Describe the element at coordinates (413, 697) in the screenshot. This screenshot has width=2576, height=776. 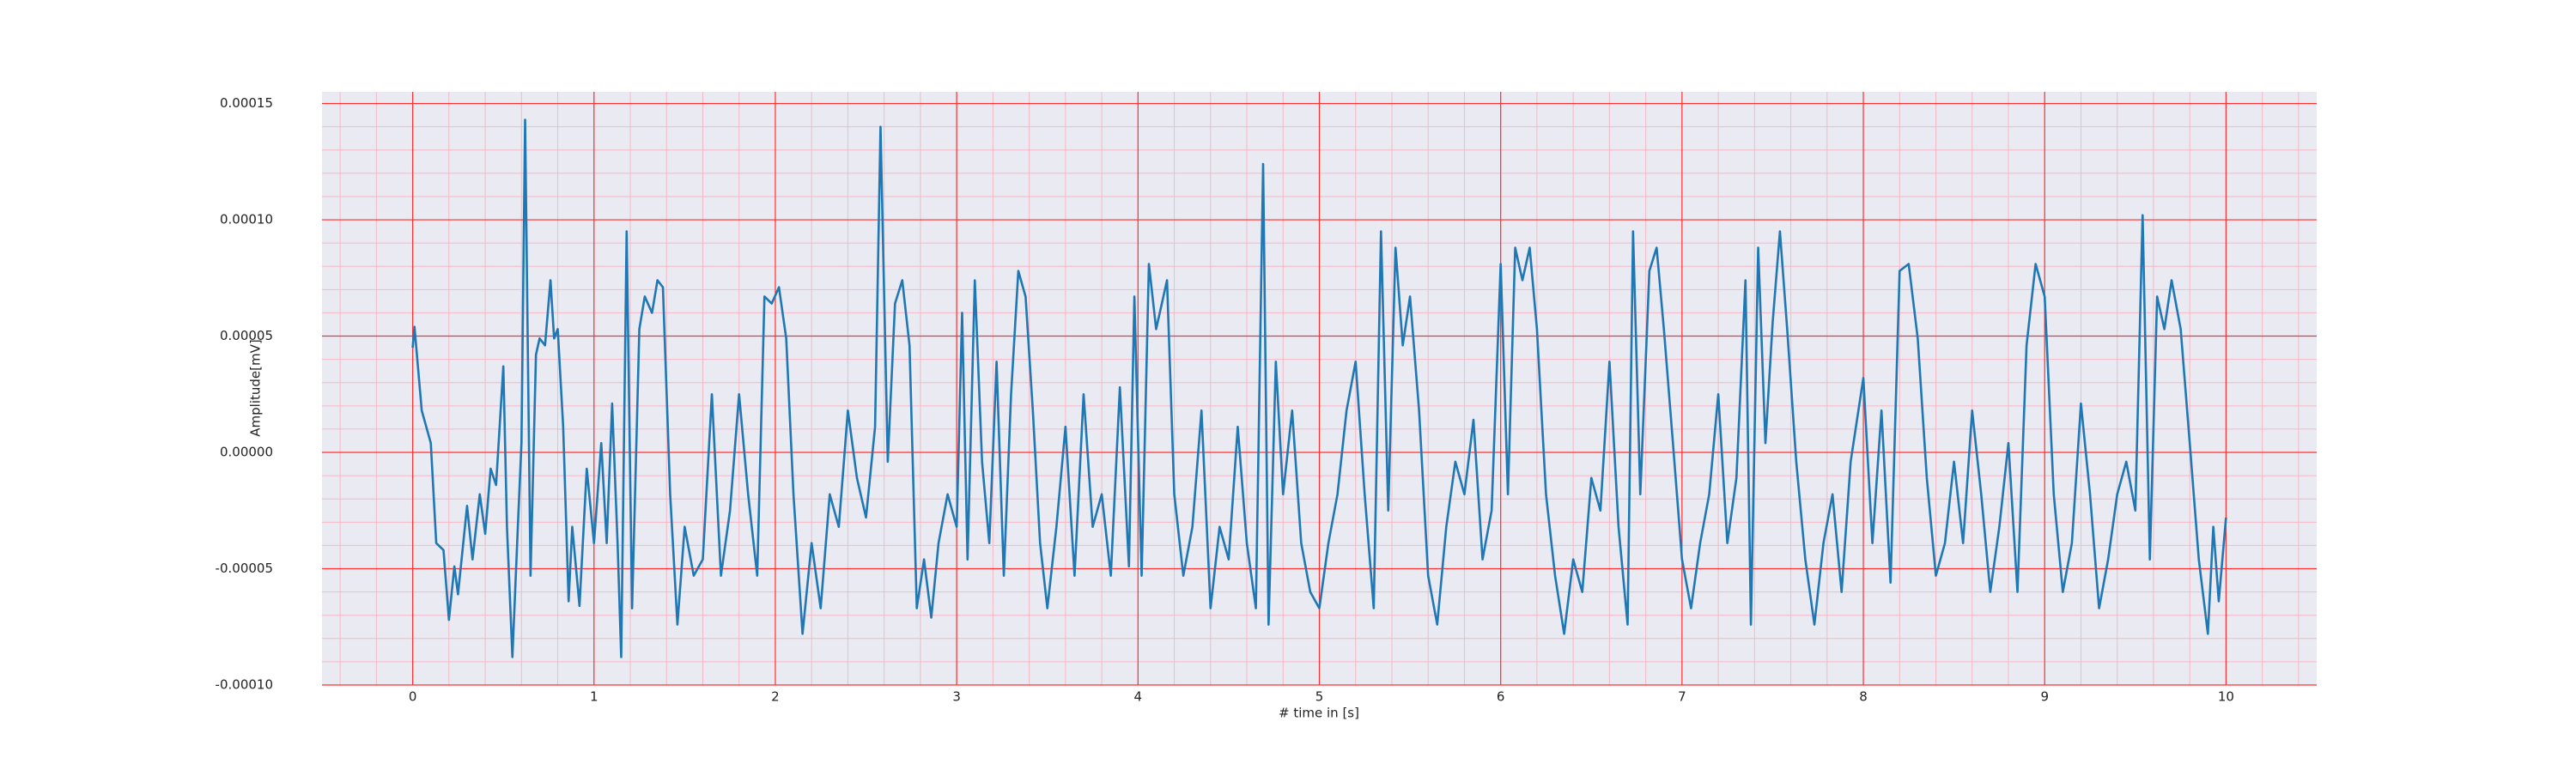
I see `x-tick-label: 0` at that location.